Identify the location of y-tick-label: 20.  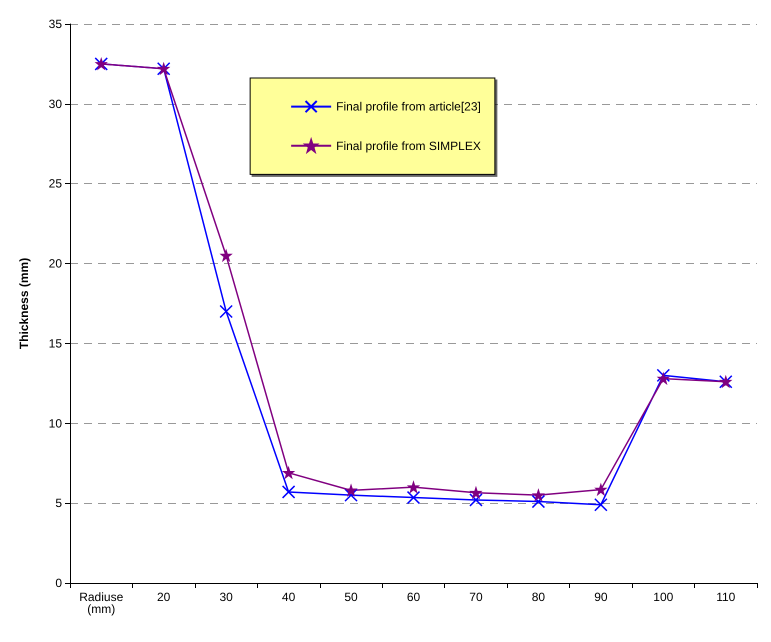
(55, 263).